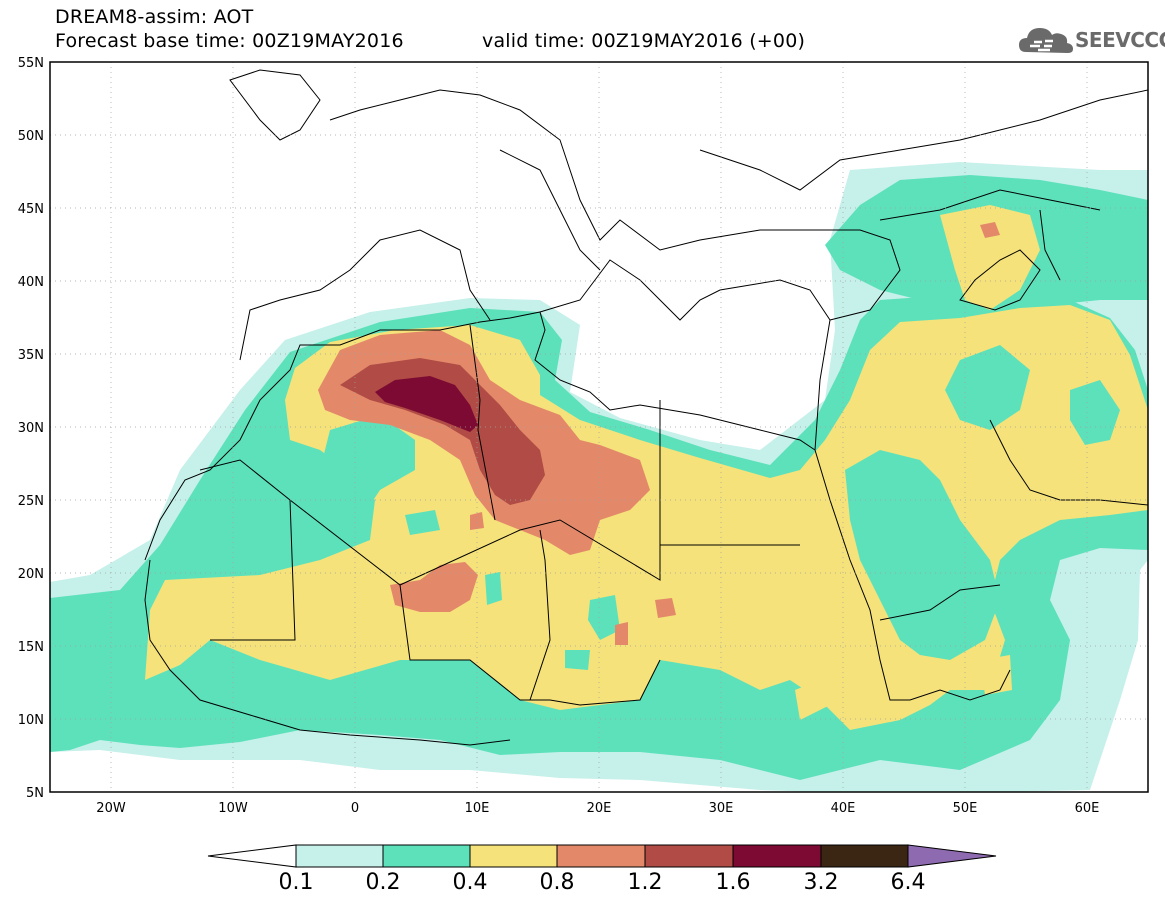  What do you see at coordinates (31, 63) in the screenshot?
I see `lat-label: 55N` at bounding box center [31, 63].